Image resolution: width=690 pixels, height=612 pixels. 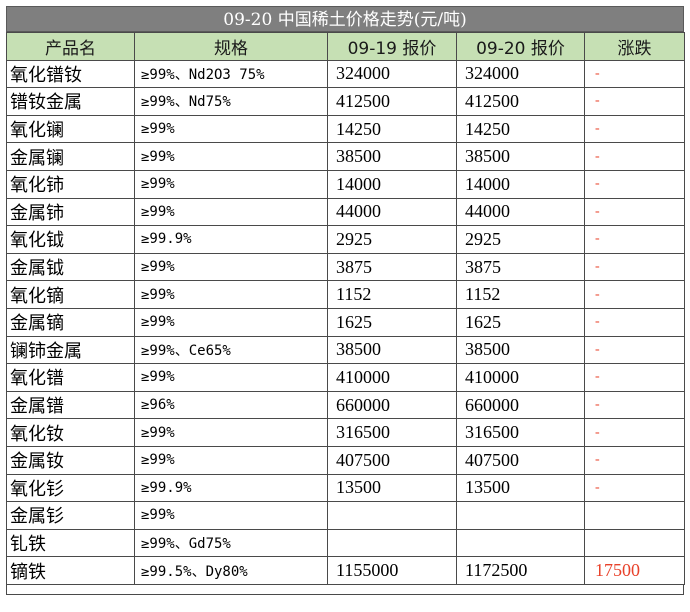 I want to click on table-row: 钆铁 ≥99%、Gd75%, so click(x=345, y=543).